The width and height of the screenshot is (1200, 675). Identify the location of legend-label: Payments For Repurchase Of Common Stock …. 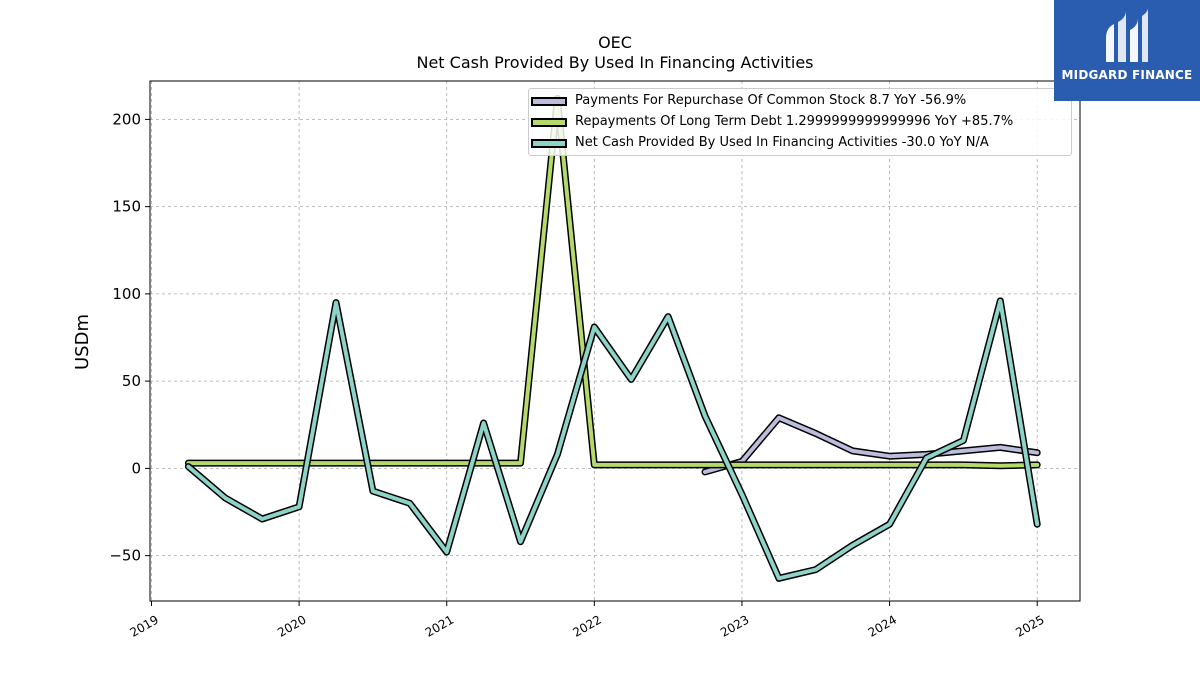
(771, 100).